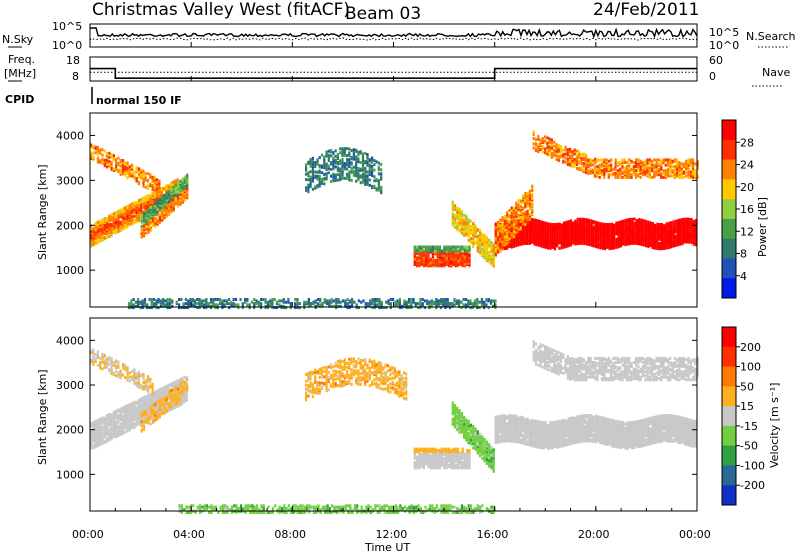  I want to click on power-ytick-label: 4000, so click(70, 135).